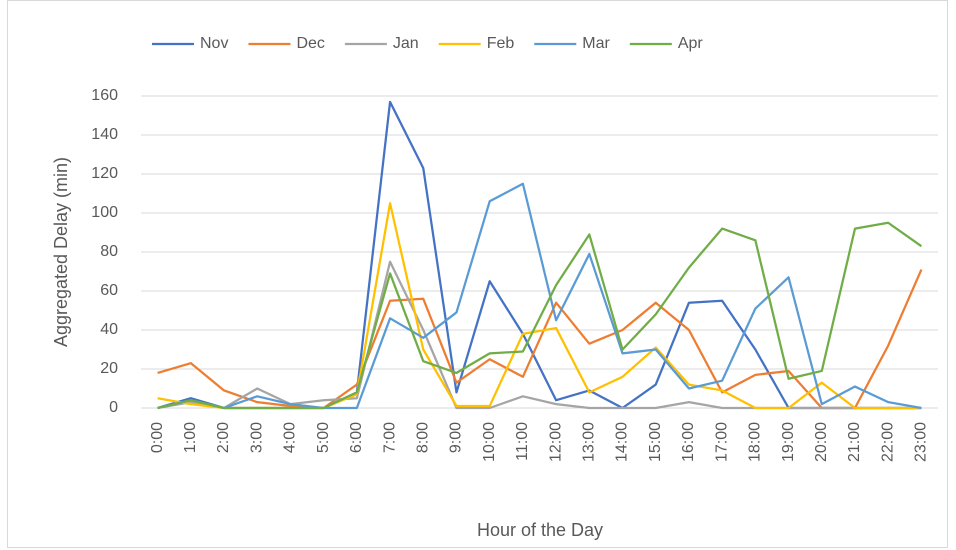 The height and width of the screenshot is (550, 956). What do you see at coordinates (256, 437) in the screenshot?
I see `x-tick-label: 3:00` at bounding box center [256, 437].